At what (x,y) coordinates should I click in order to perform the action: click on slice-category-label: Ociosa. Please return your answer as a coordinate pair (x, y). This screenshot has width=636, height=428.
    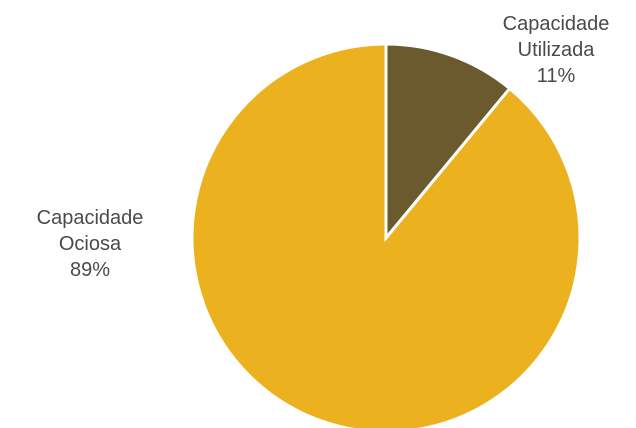
    Looking at the image, I should click on (90, 244).